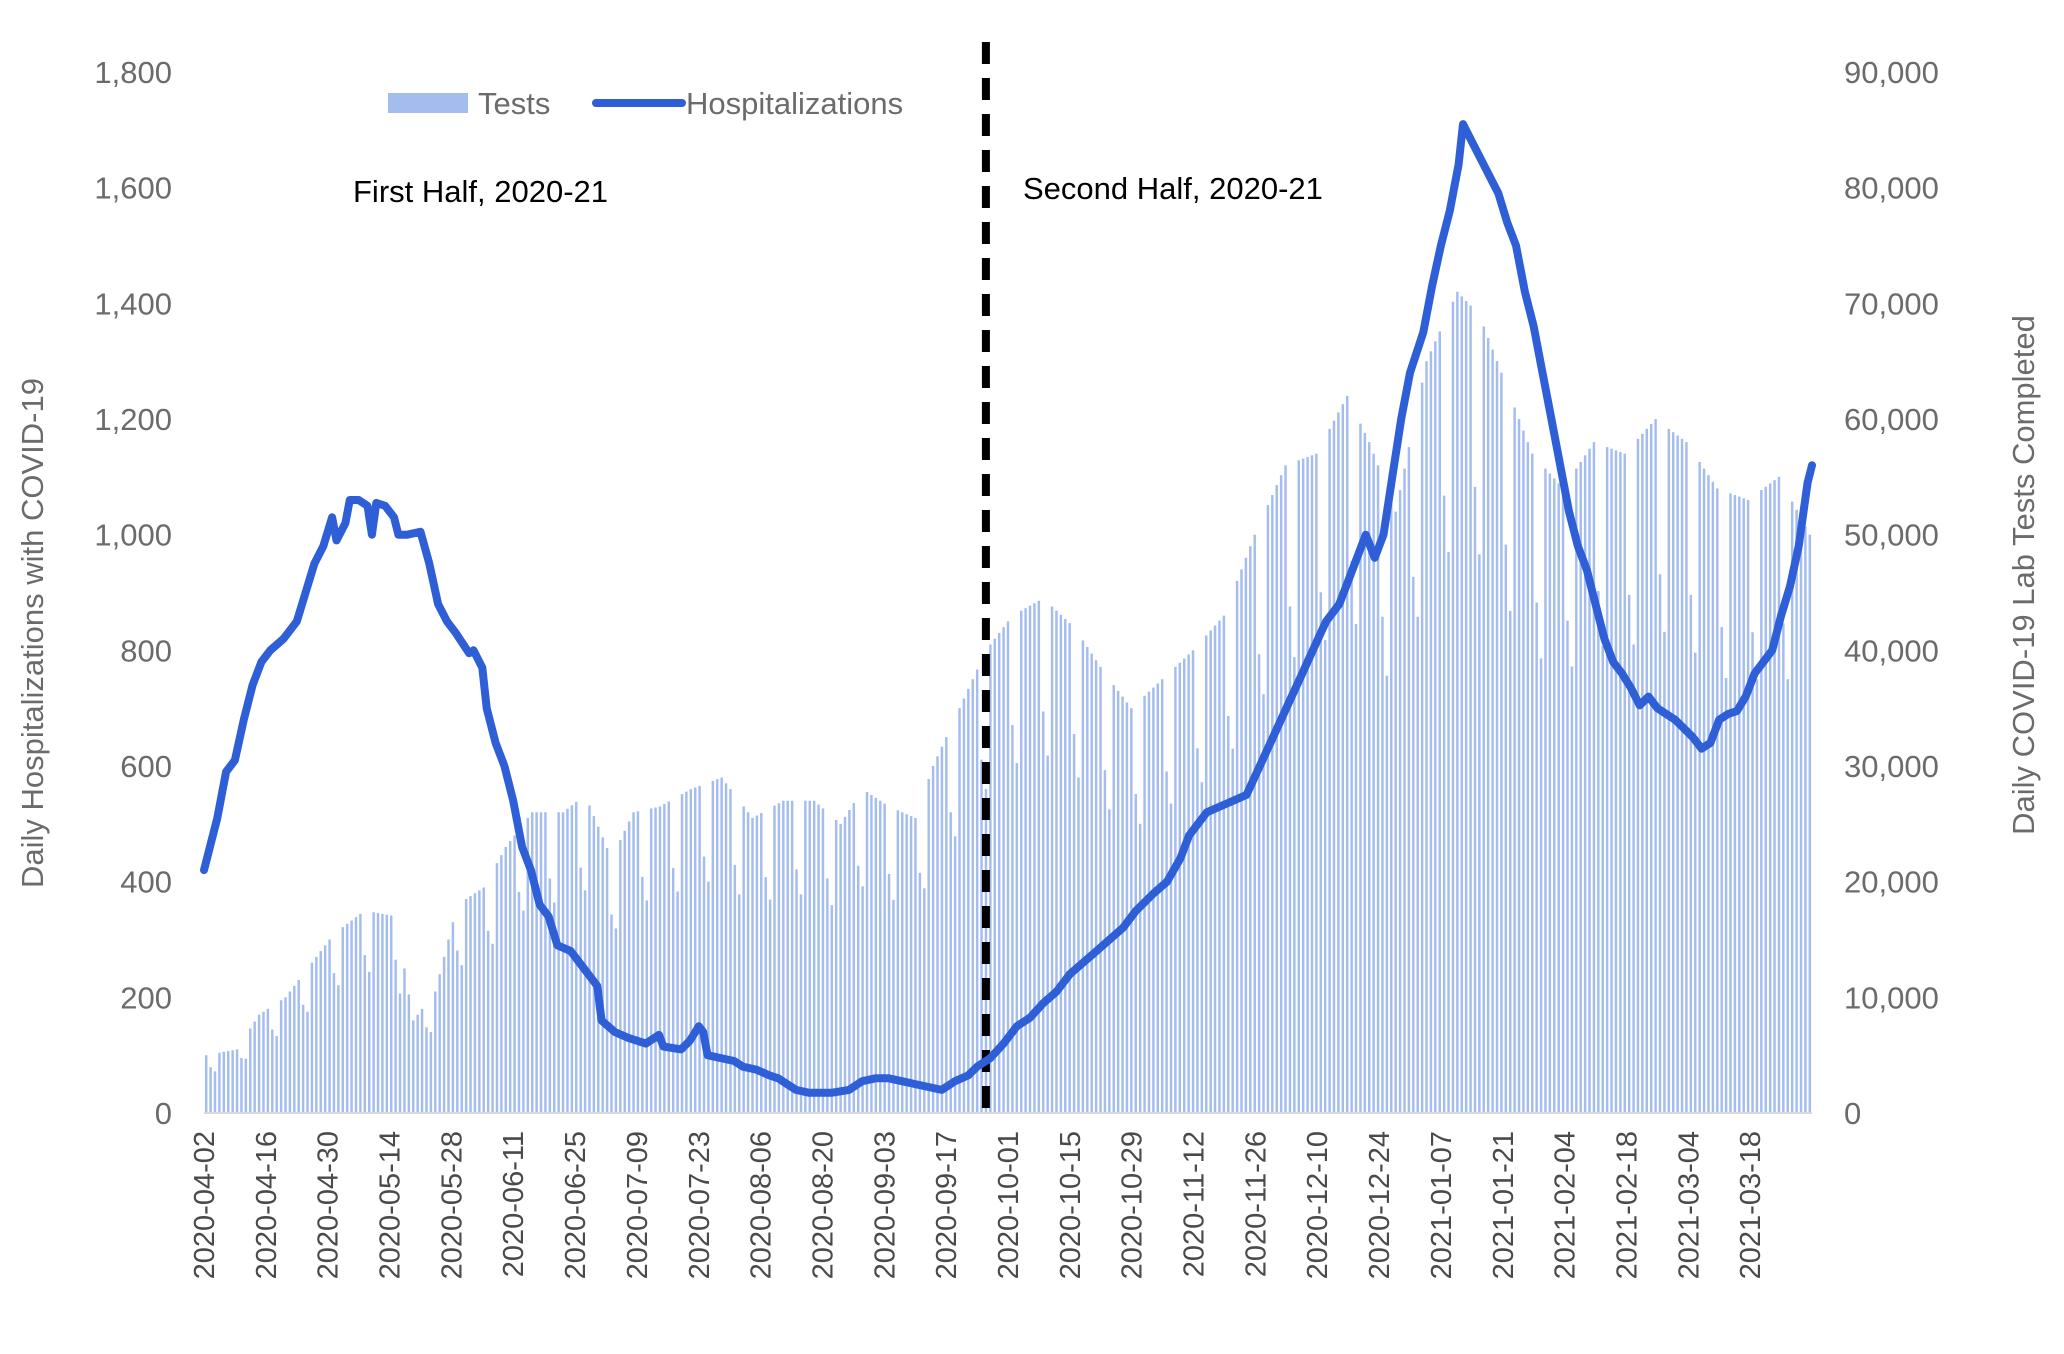 The image size is (2064, 1354). Describe the element at coordinates (133, 593) in the screenshot. I see `left-axis-ticks: 0 200 400 600 800 1,000 1,200 1,400 1,600 1,800` at that location.